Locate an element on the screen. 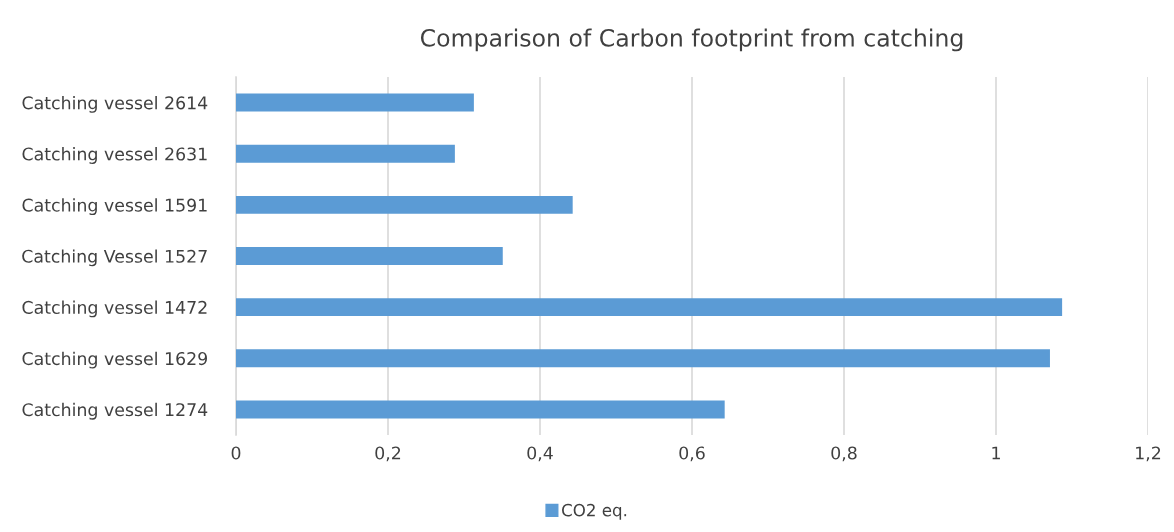  x-tick-label: 0 is located at coordinates (236, 453).